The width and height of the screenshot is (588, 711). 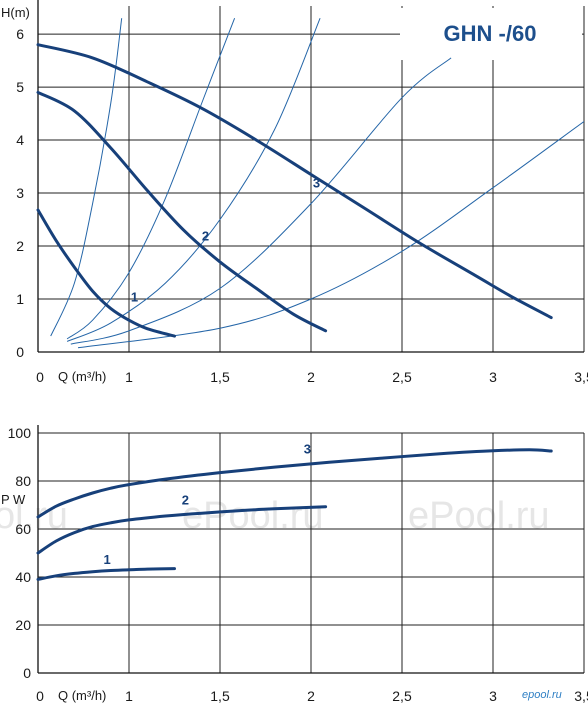 I want to click on y-tick-label: 60, so click(x=23, y=529).